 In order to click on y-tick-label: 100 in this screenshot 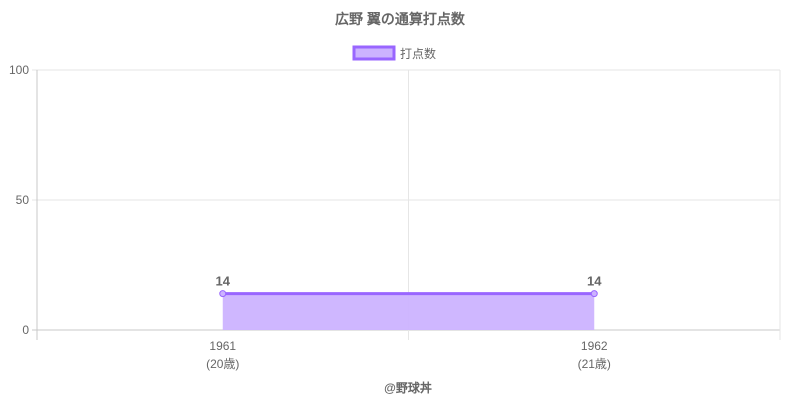, I will do `click(19, 70)`.